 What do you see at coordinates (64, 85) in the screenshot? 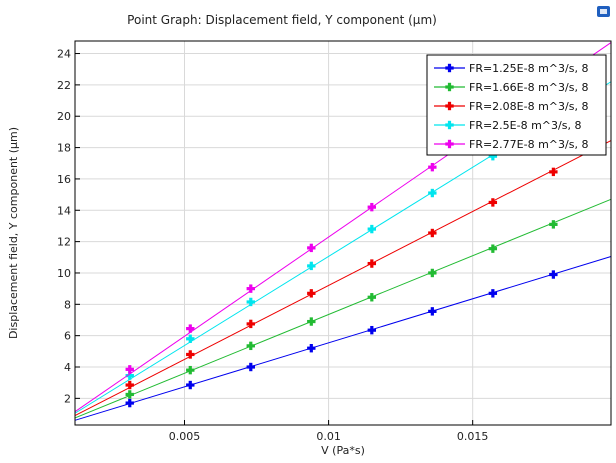
I see `y-tick-label: 22` at bounding box center [64, 85].